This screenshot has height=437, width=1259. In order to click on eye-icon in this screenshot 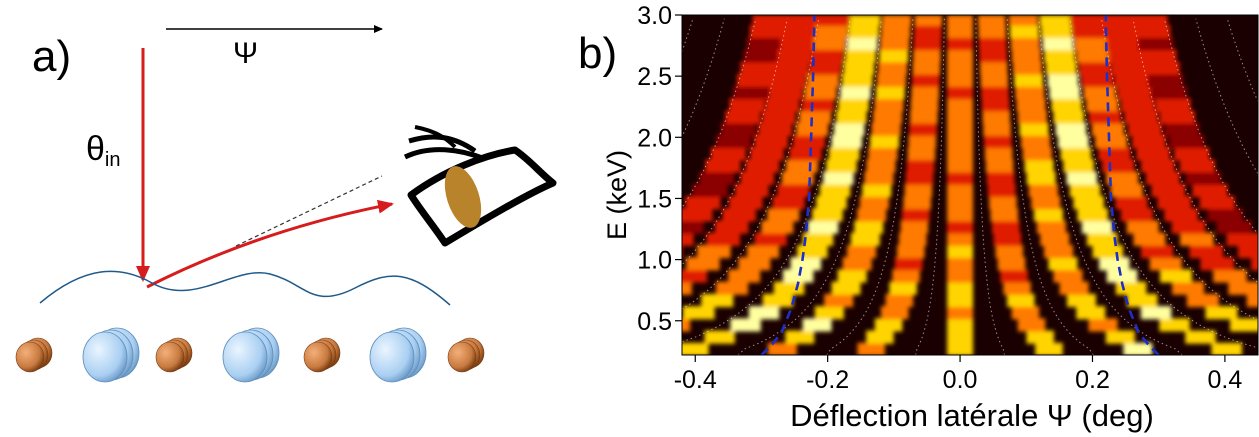, I will do `click(480, 186)`.